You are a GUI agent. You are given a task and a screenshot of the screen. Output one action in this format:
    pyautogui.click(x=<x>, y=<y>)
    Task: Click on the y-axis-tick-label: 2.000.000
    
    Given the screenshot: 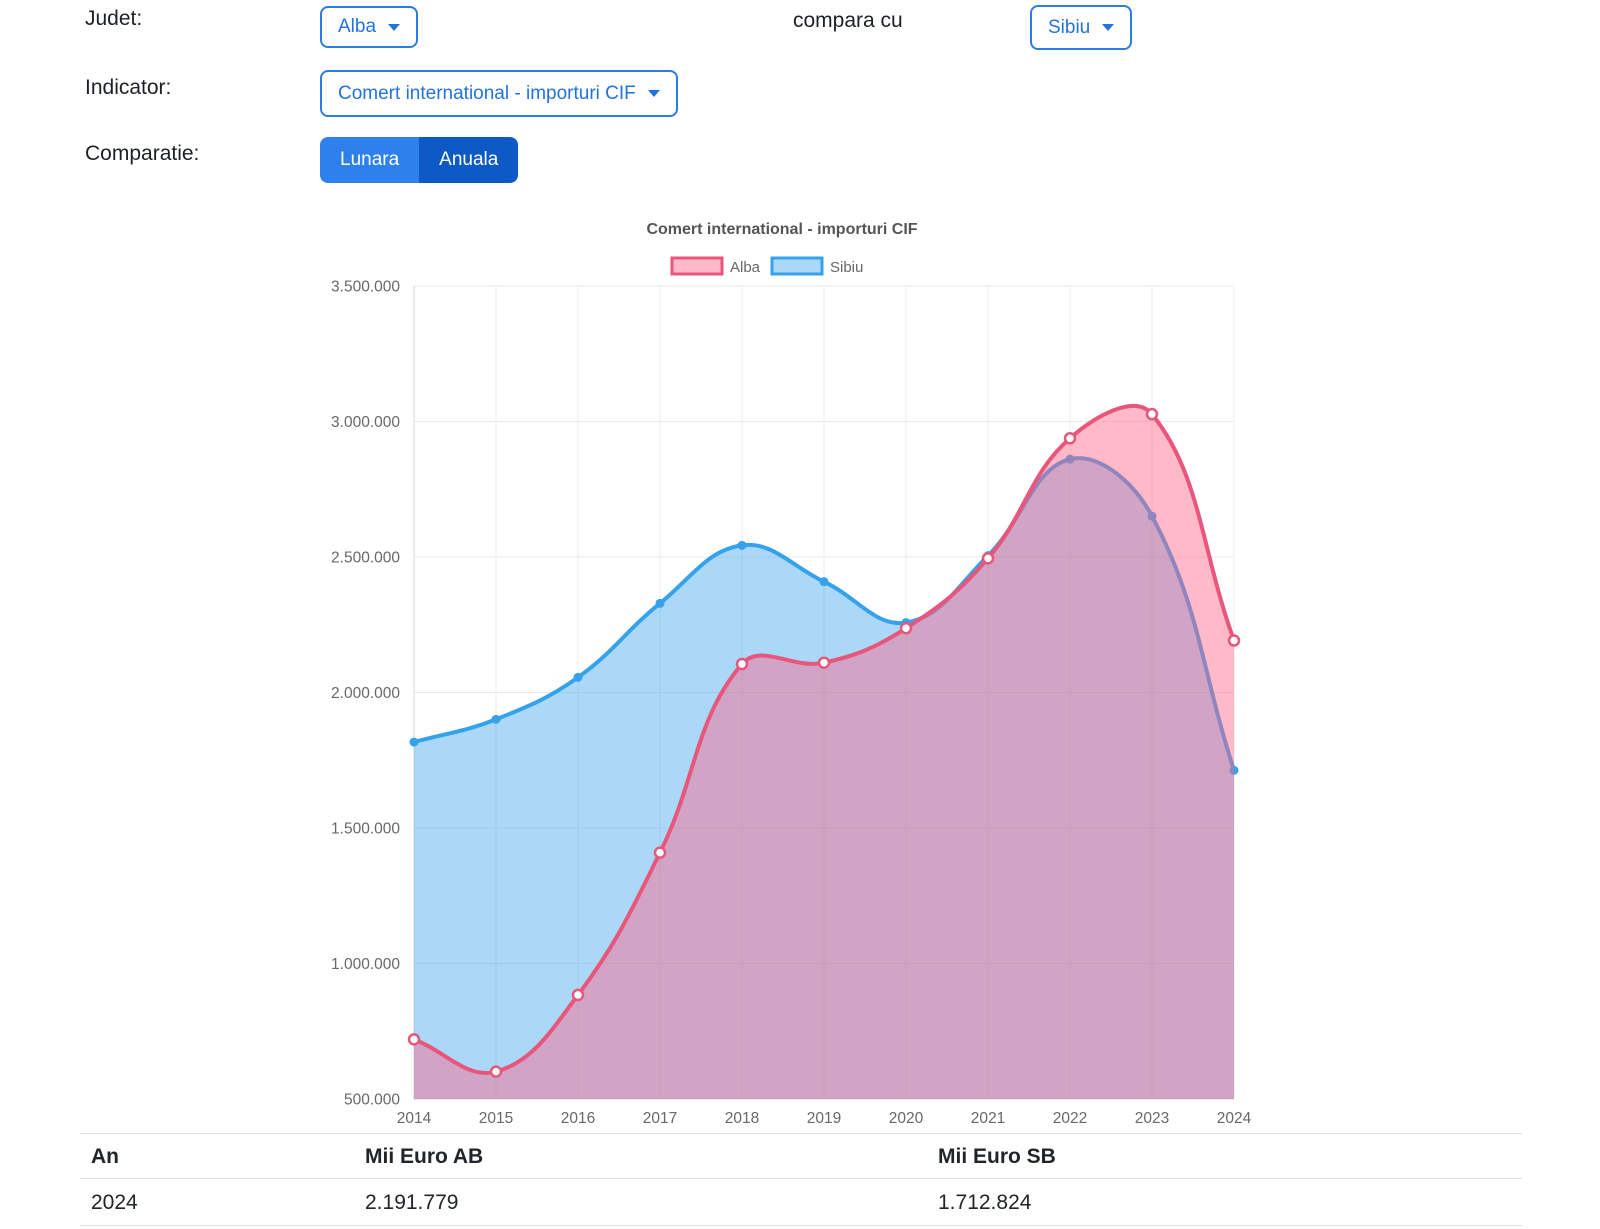 What is the action you would take?
    pyautogui.click(x=365, y=693)
    